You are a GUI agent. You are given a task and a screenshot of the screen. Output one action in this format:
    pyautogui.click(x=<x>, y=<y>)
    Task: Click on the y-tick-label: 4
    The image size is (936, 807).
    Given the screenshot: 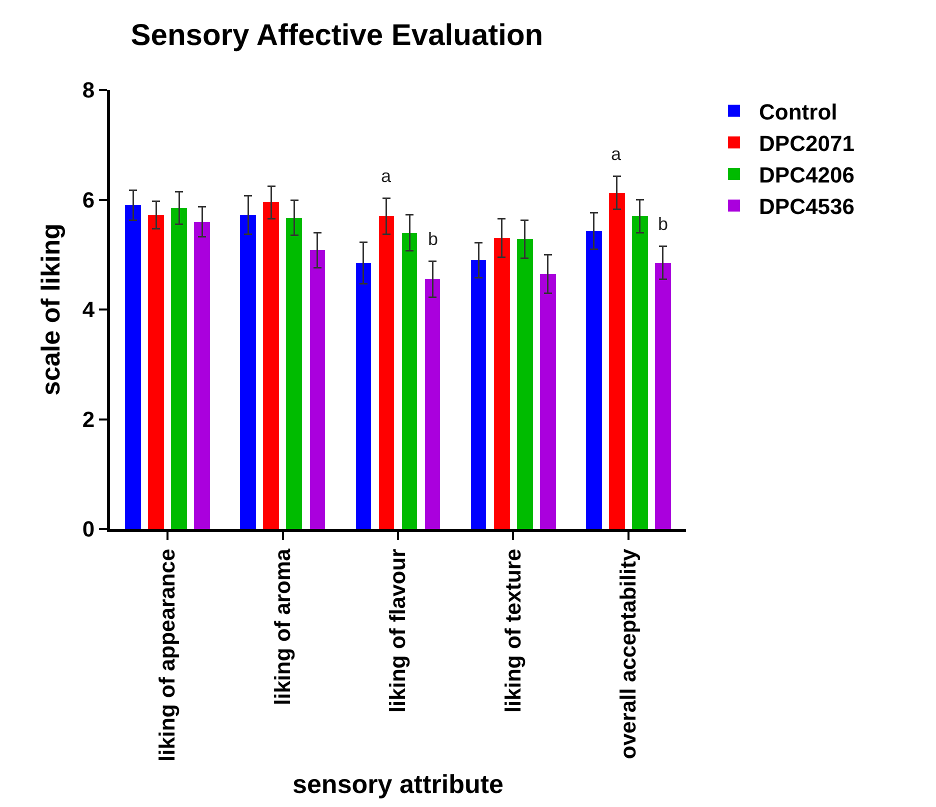 What is the action you would take?
    pyautogui.click(x=89, y=309)
    